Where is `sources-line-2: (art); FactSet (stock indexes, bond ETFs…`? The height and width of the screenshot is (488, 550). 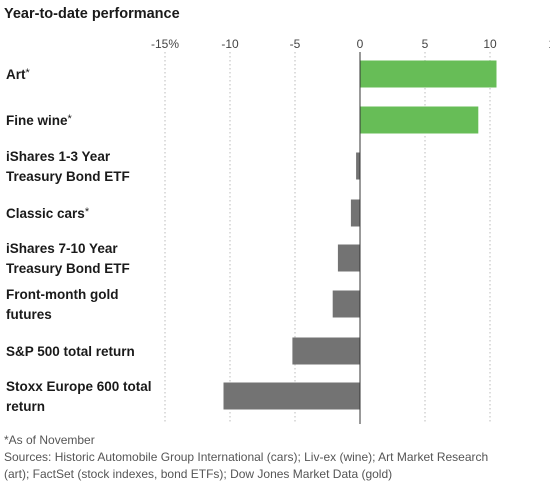
sources-line-2: (art); FactSet (stock indexes, bond ETFs… is located at coordinates (198, 474).